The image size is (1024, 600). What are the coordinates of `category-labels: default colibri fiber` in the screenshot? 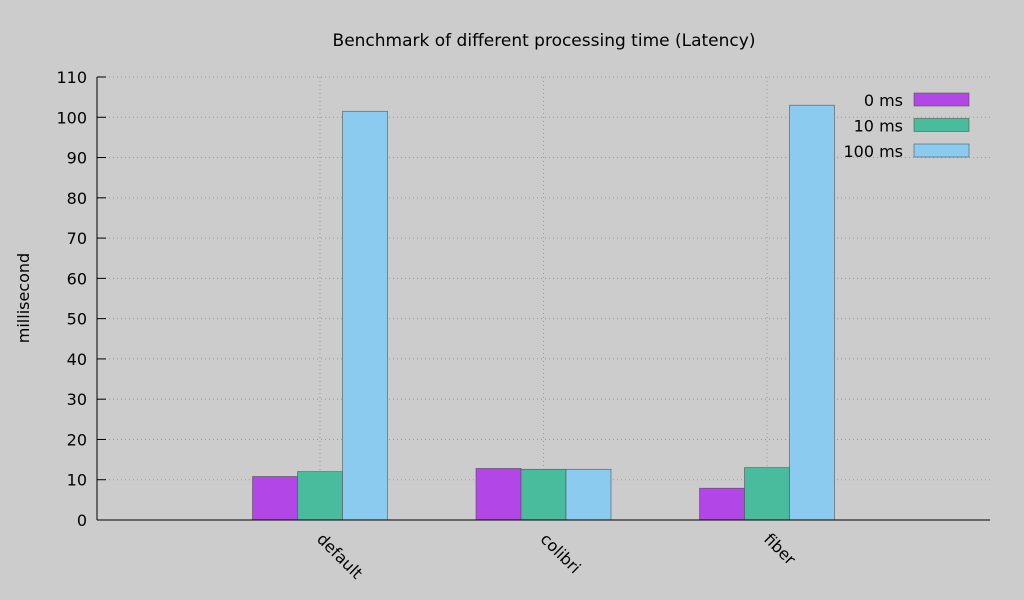 It's located at (556, 555).